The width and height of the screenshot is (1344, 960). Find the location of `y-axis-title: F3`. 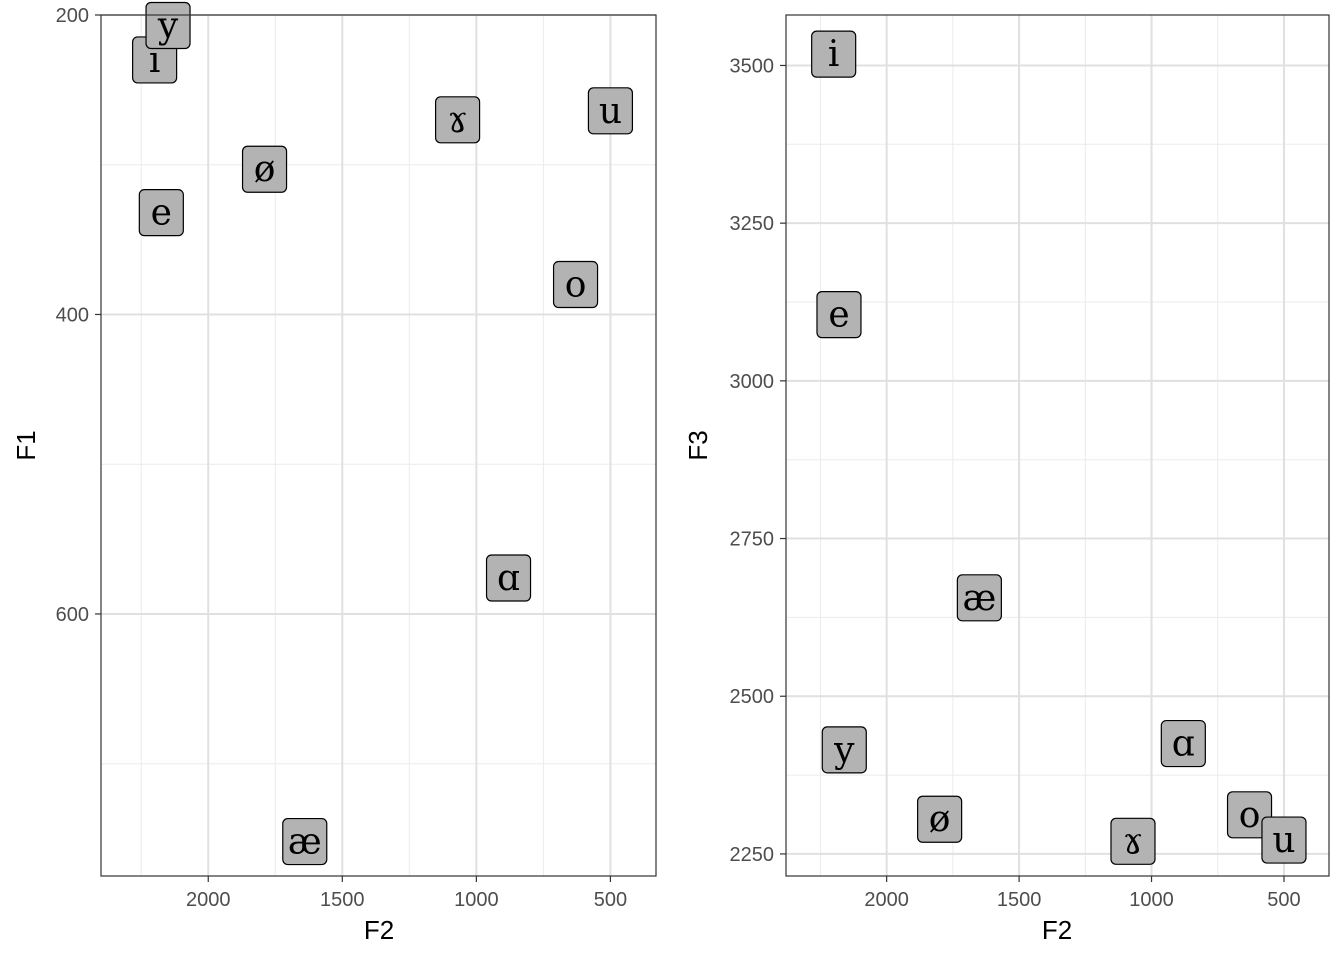

y-axis-title: F3 is located at coordinates (698, 445).